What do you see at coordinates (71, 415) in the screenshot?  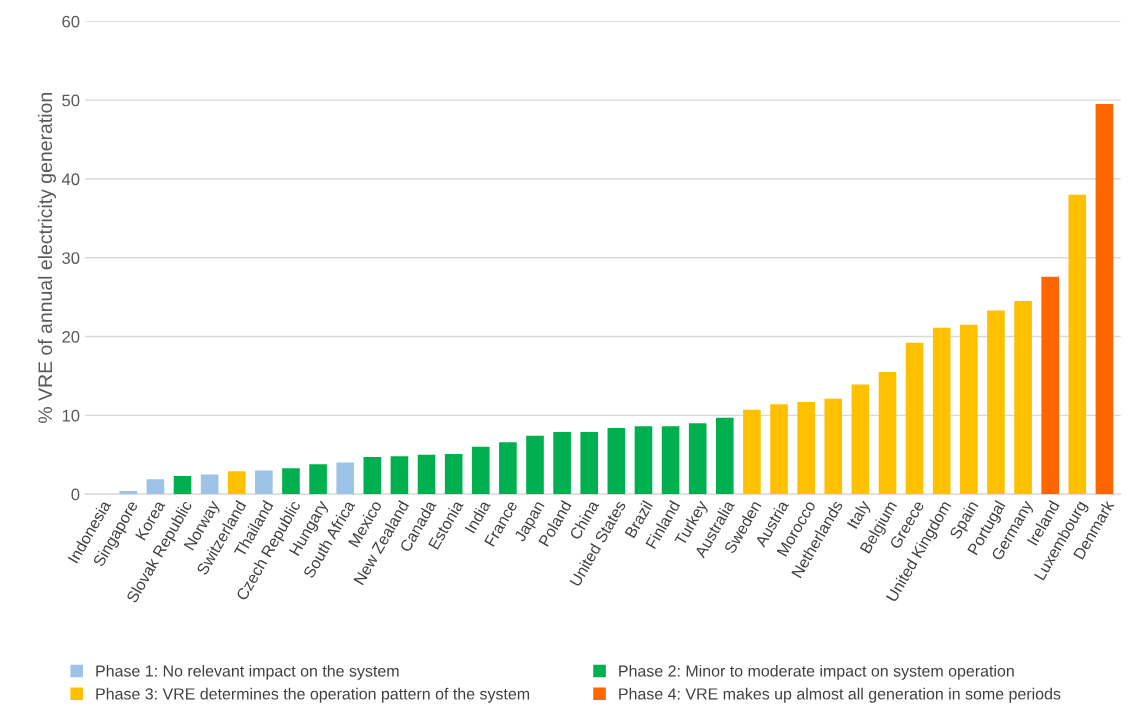 I see `y-tick-label: 10` at bounding box center [71, 415].